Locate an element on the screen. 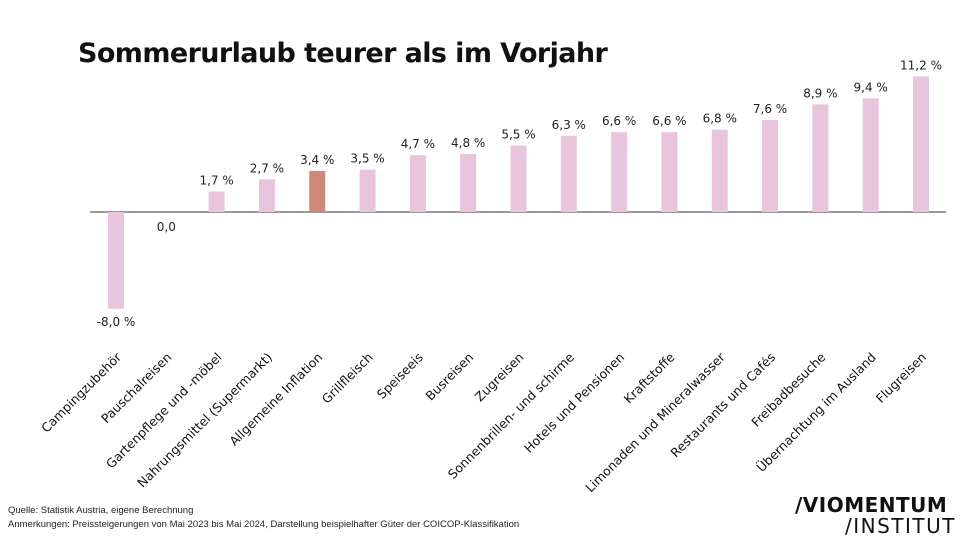 The image size is (970, 543). value-label-7: 4,8 % is located at coordinates (468, 143).